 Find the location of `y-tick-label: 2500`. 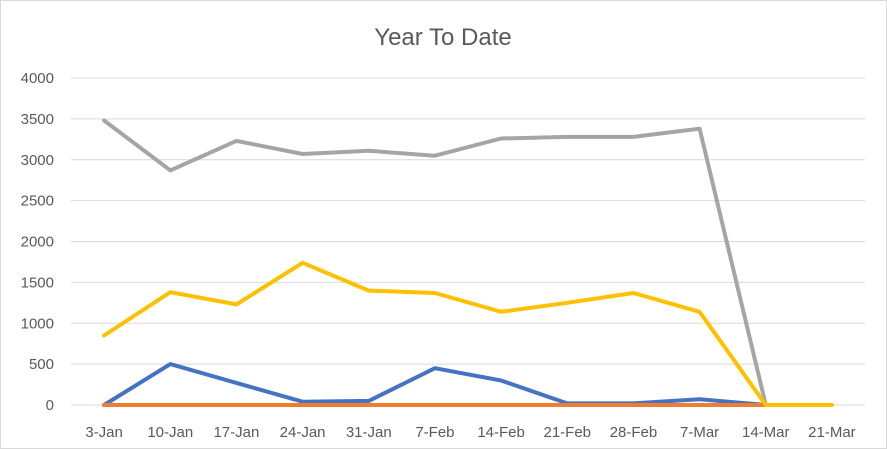

y-tick-label: 2500 is located at coordinates (37, 201).